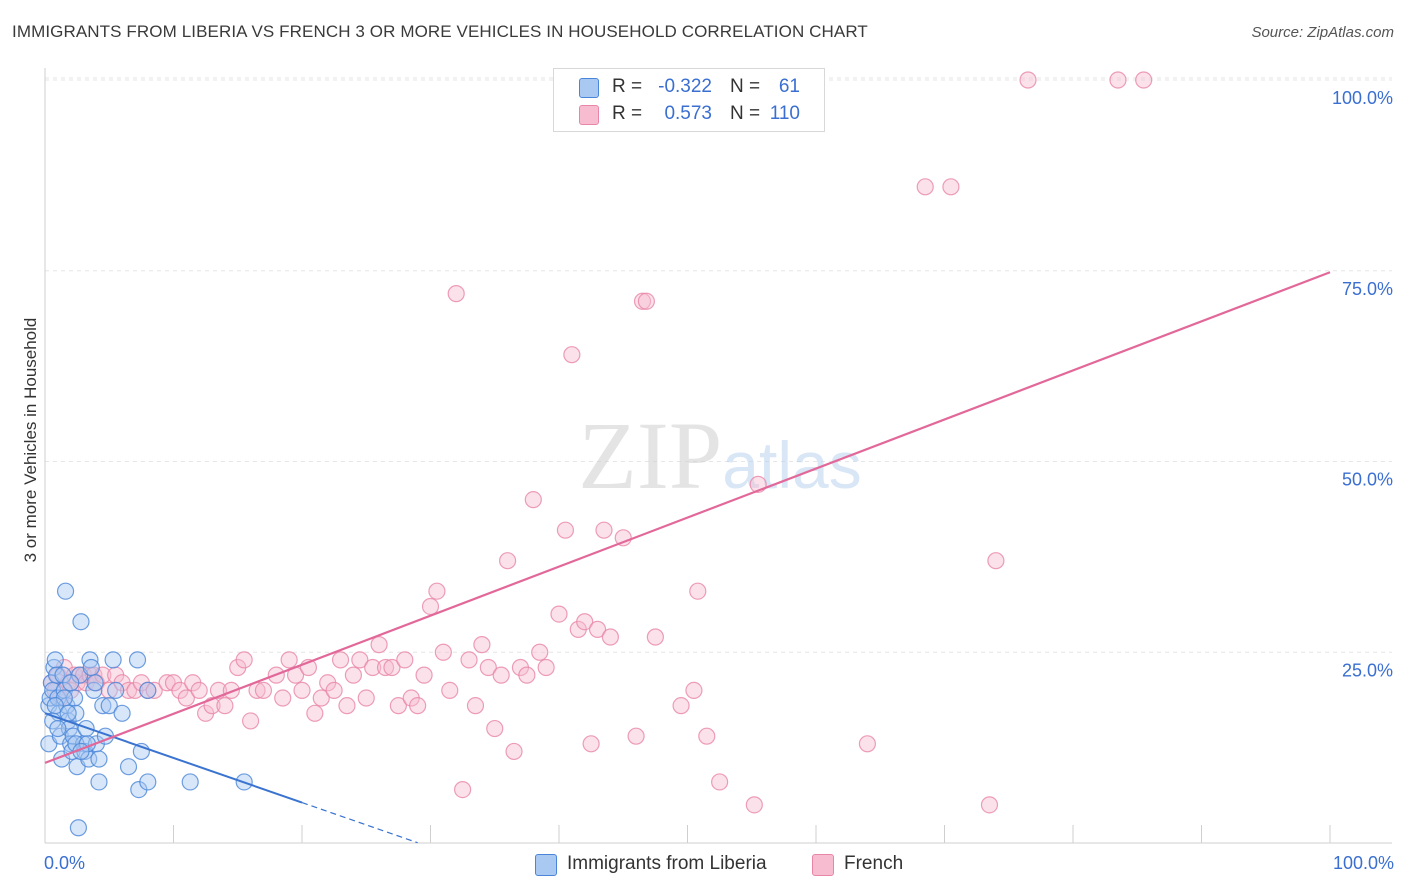  Describe the element at coordinates (64, 863) in the screenshot. I see `x-tick-label-min: 0.0%` at that location.